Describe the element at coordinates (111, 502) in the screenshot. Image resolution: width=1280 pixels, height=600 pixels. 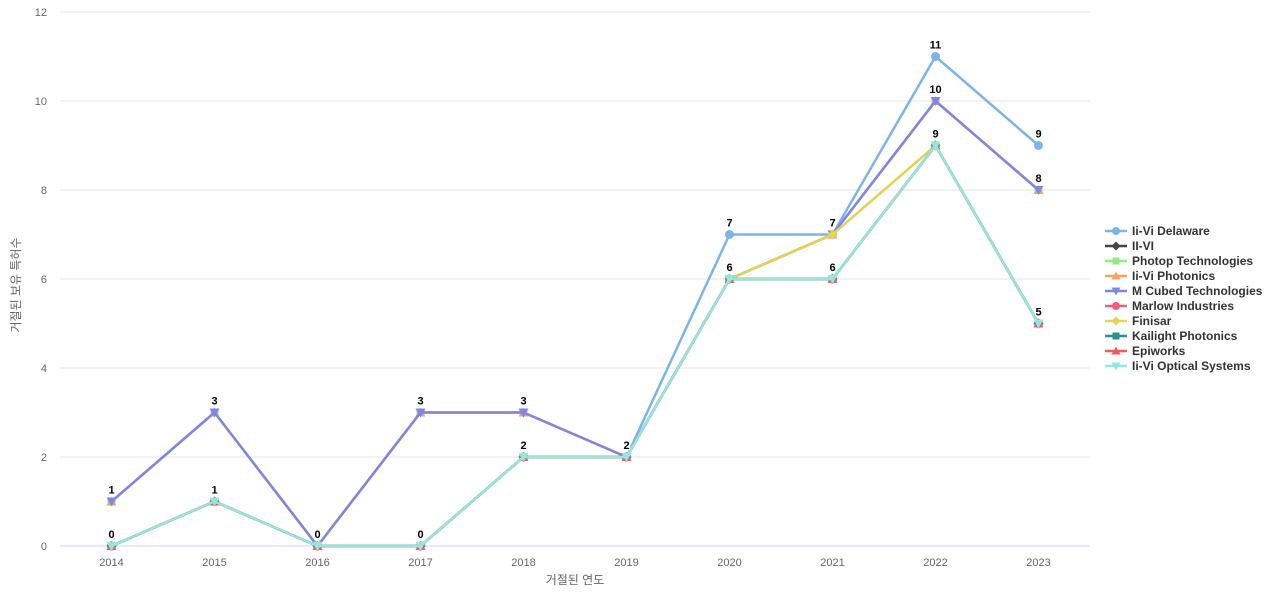
I see `data-point-m-cubed-technologies-2014` at that location.